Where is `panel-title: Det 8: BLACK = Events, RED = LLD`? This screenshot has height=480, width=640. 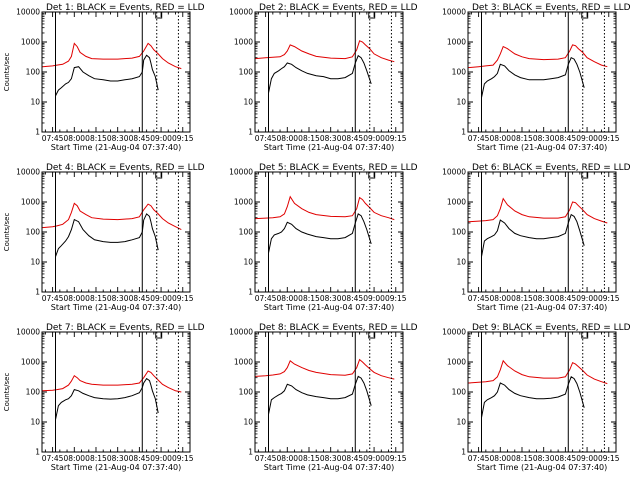 panel-title: Det 8: BLACK = Events, RED = LLD is located at coordinates (338, 328).